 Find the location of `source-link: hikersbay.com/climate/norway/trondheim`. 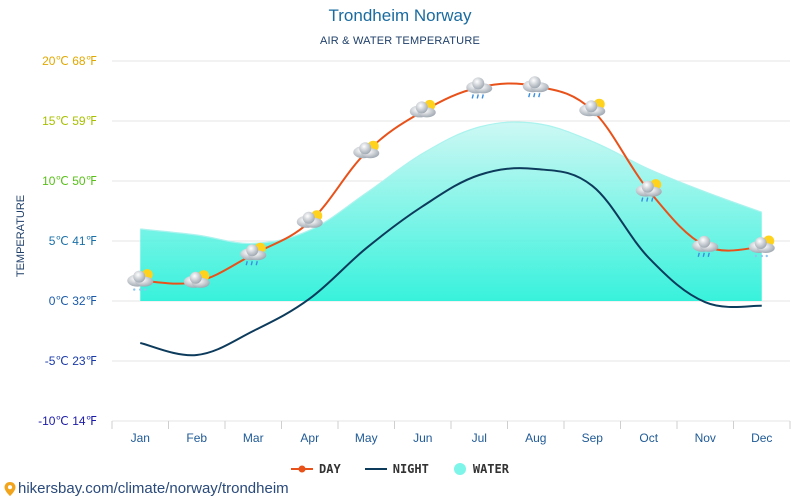

source-link: hikersbay.com/climate/norway/trondheim is located at coordinates (146, 488).